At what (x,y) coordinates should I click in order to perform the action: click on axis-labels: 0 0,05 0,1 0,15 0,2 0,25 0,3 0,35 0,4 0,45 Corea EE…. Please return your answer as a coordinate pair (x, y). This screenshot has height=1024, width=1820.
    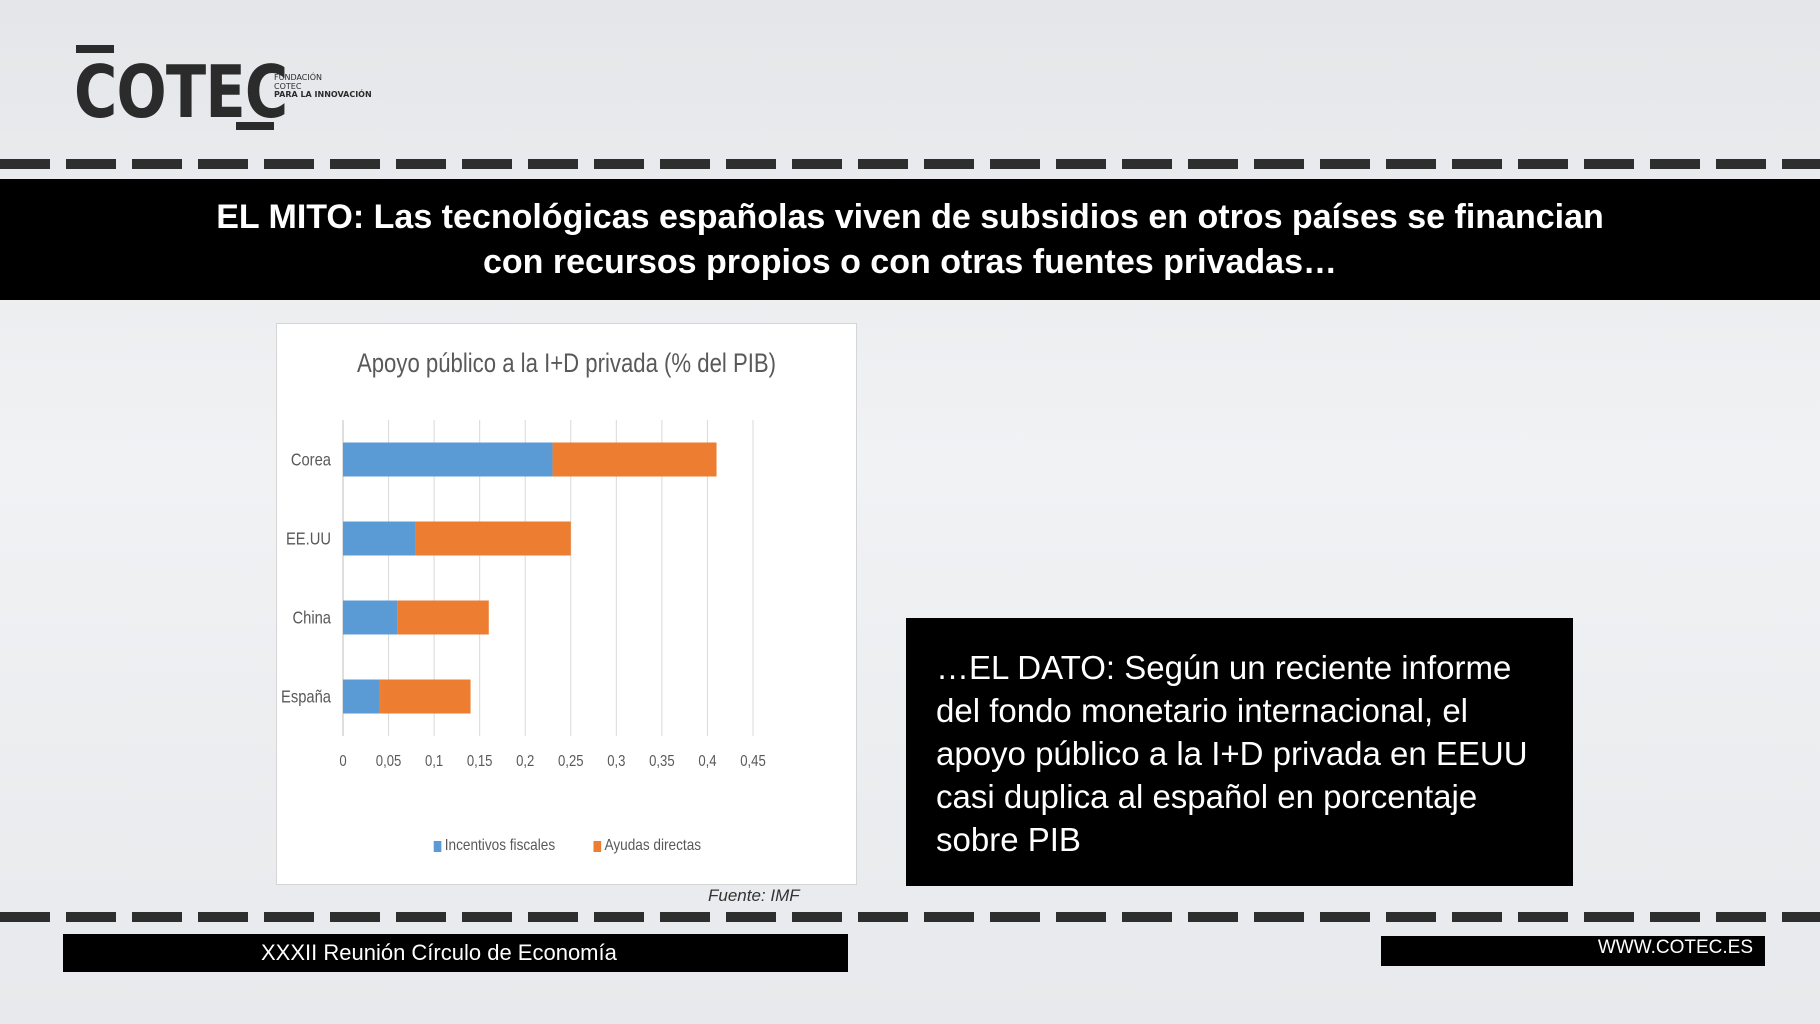
    Looking at the image, I should click on (523, 610).